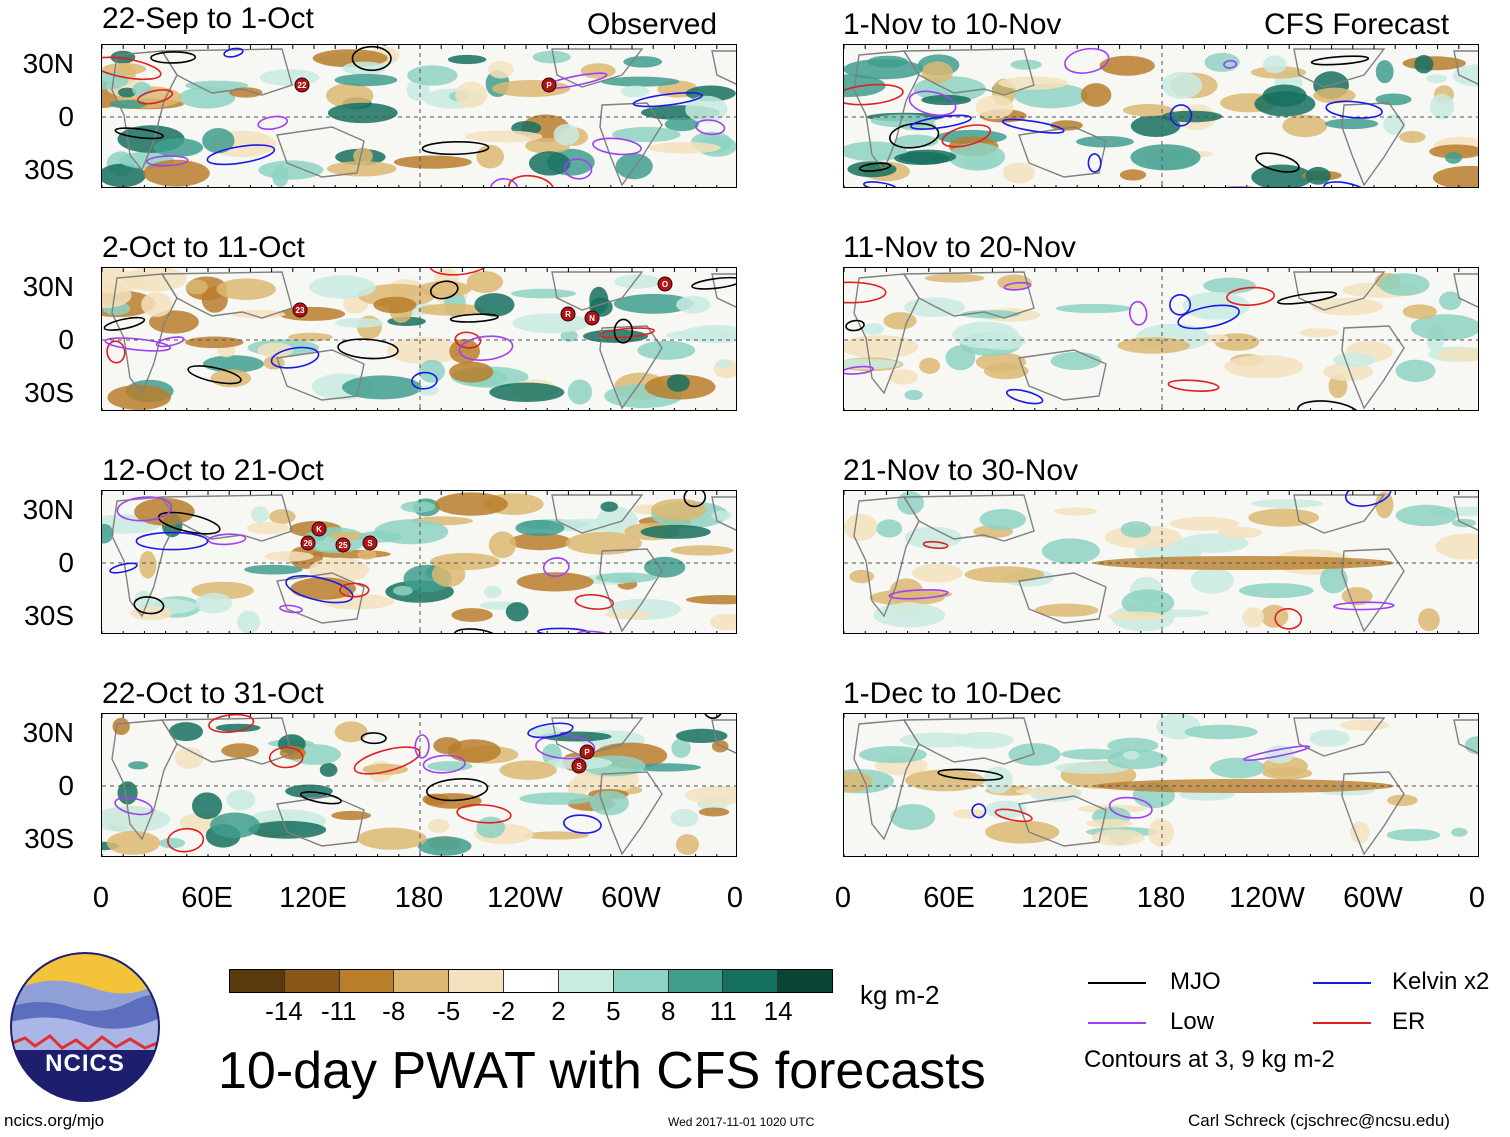 This screenshot has height=1137, width=1510. Describe the element at coordinates (602, 1071) in the screenshot. I see `main-title: 10-day PWAT with CFS forecasts` at that location.